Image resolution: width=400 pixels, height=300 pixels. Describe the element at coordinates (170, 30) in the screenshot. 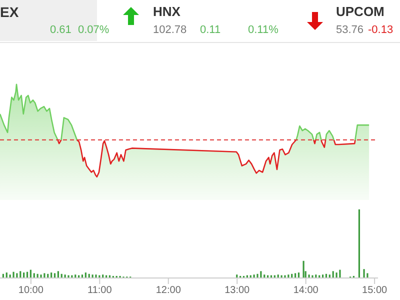

I see `text: 102.78` at that location.